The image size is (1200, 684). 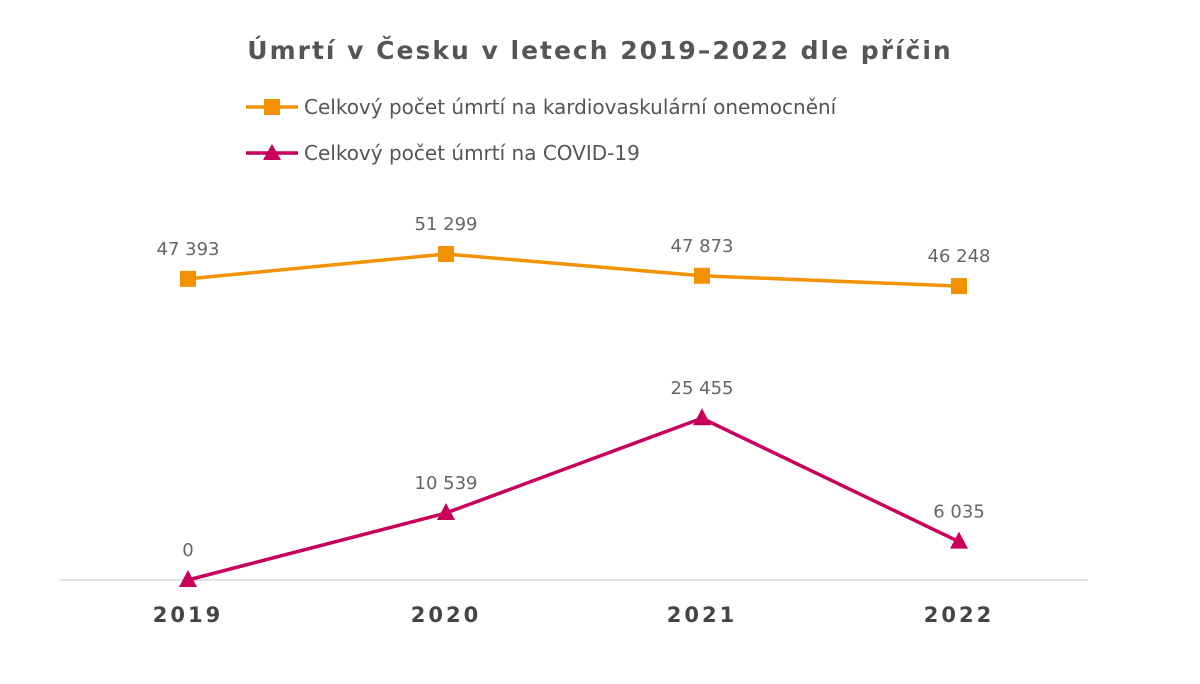 I want to click on x-tick-label: 2020, so click(x=446, y=615).